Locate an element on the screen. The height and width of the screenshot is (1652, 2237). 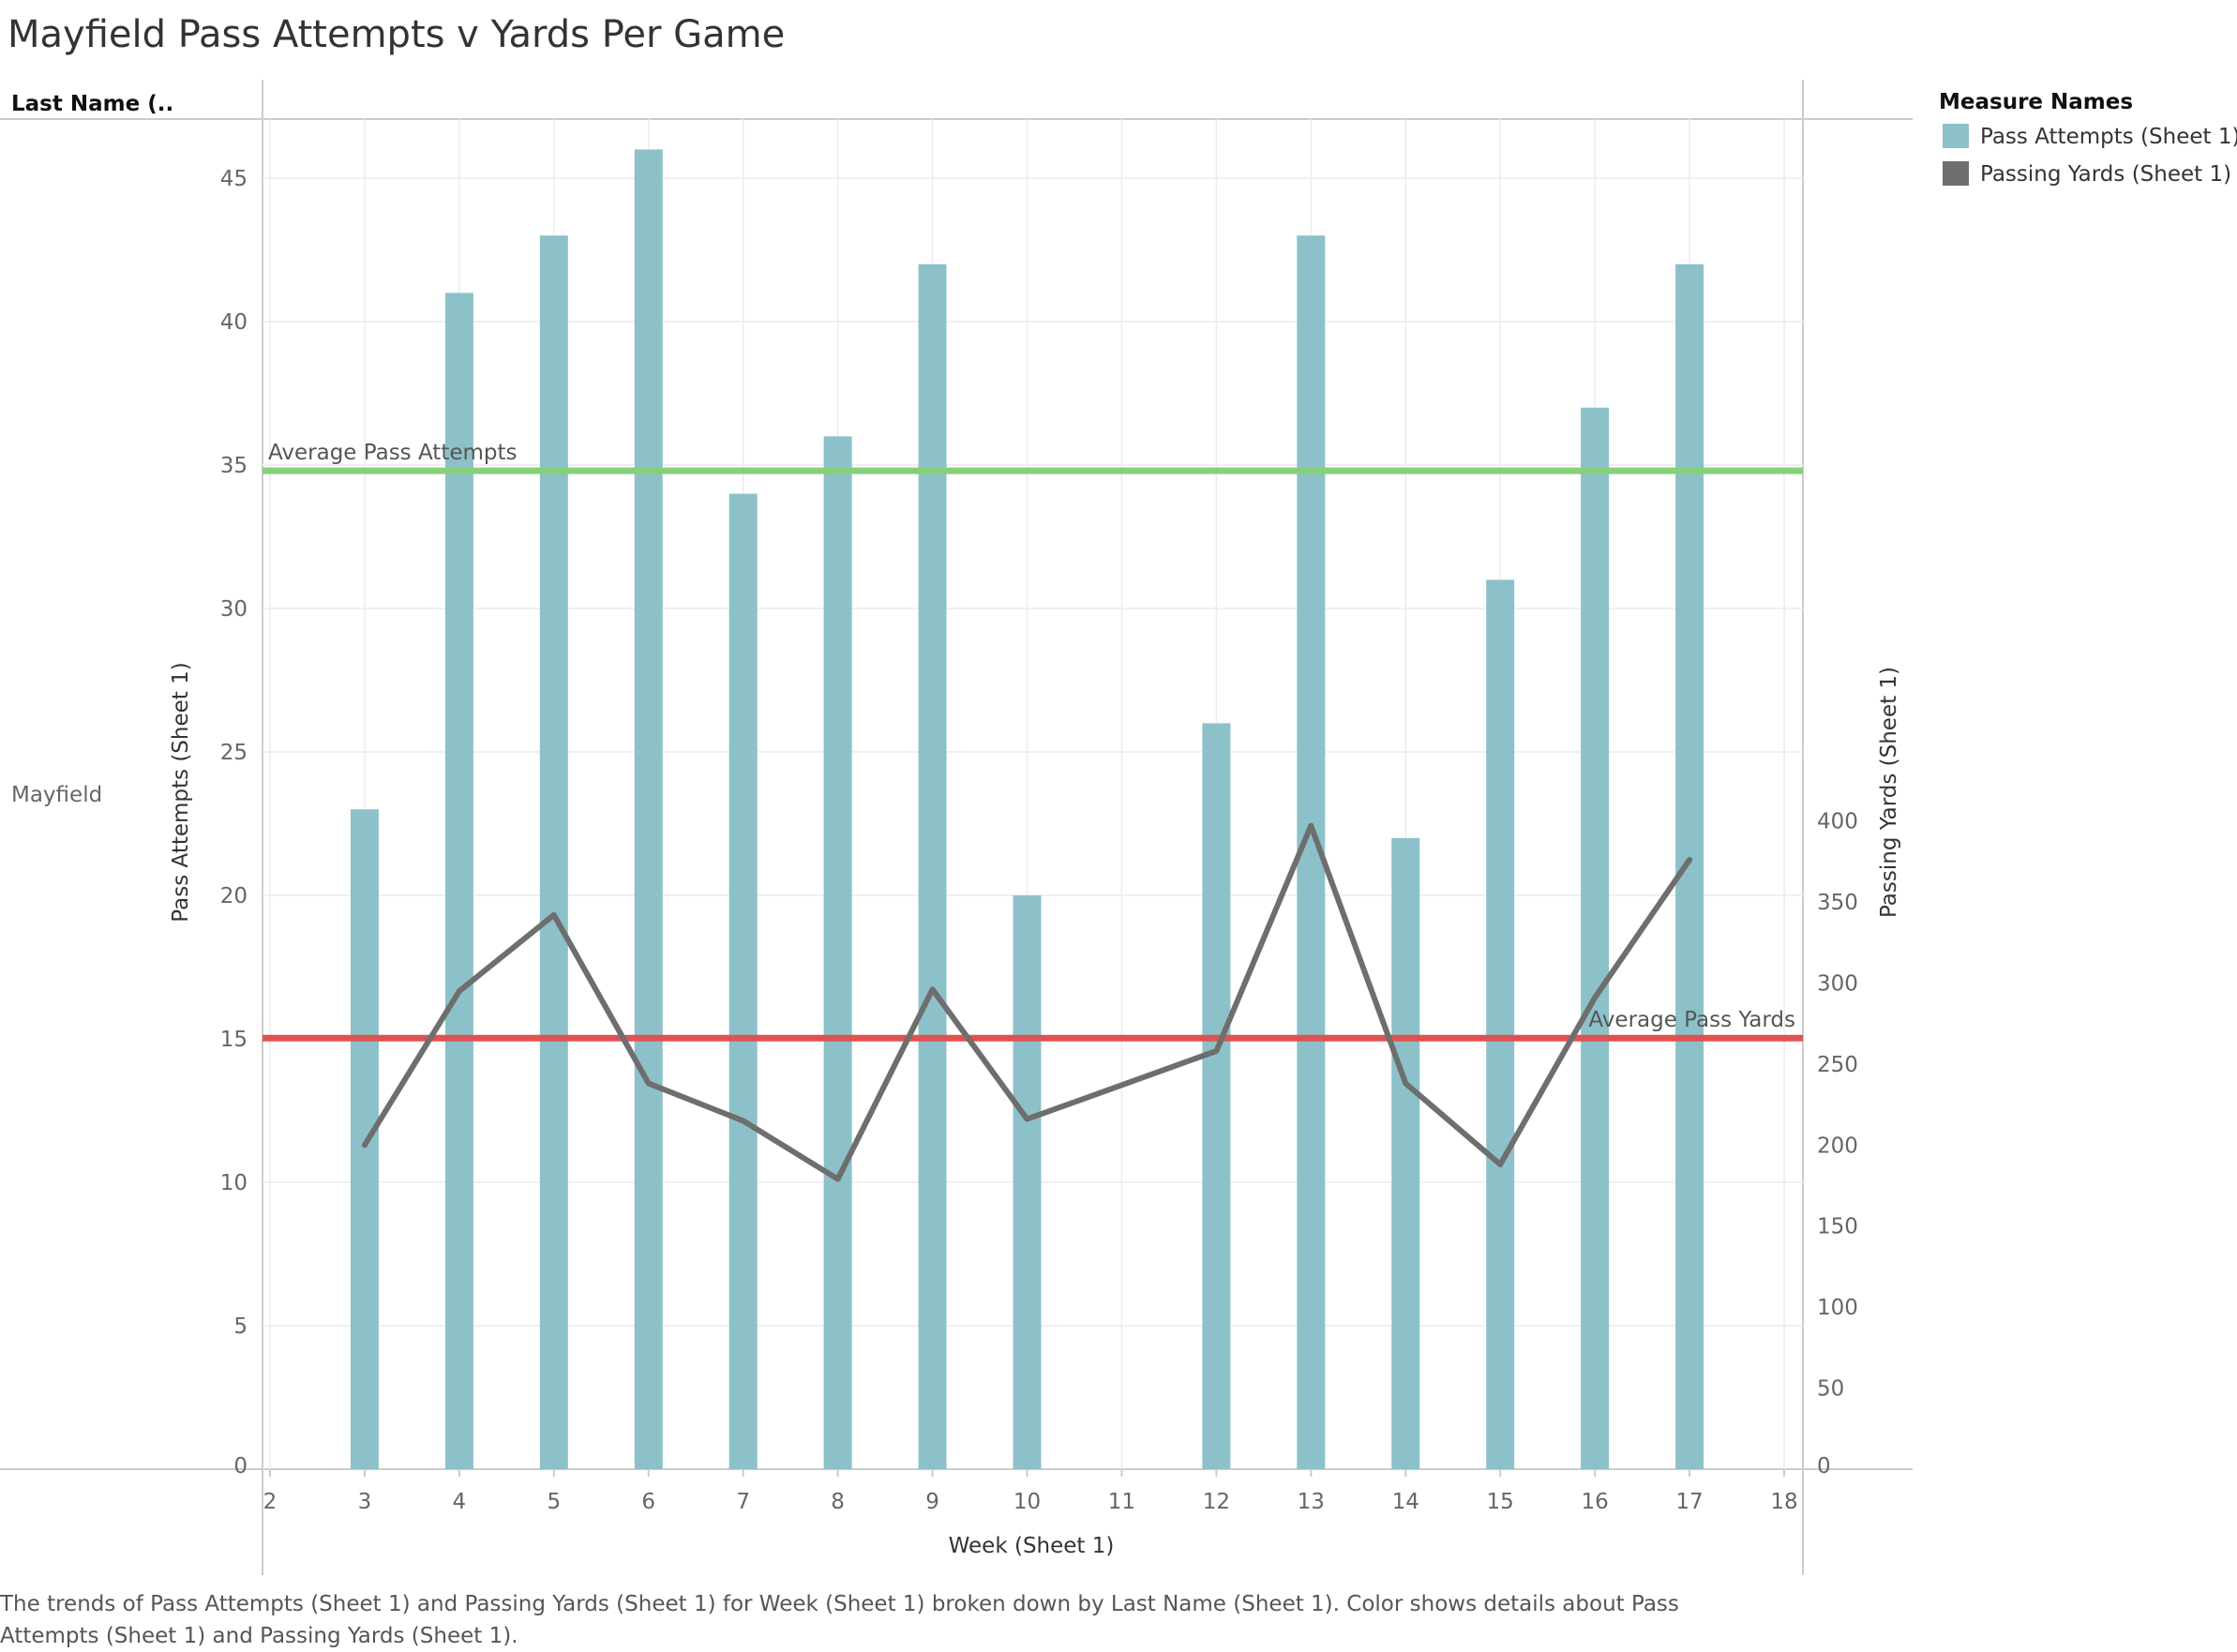
x-tick-label: 14 is located at coordinates (1405, 1502).